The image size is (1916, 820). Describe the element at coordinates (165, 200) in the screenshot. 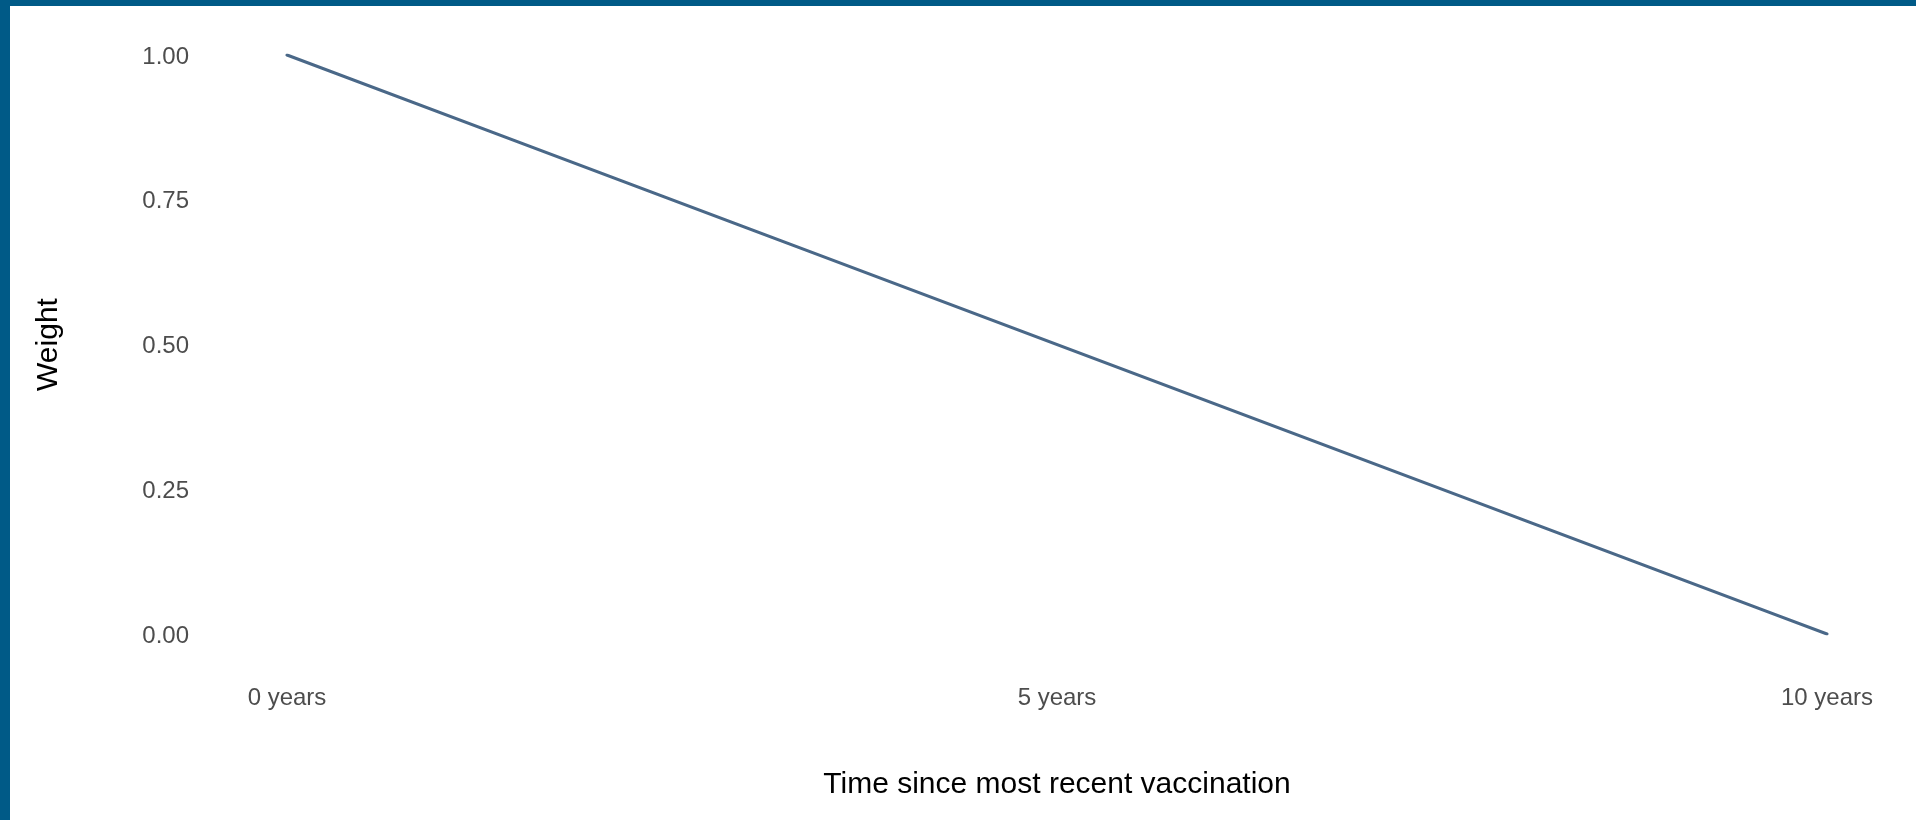

I see `y-tick-label: 0.75` at that location.